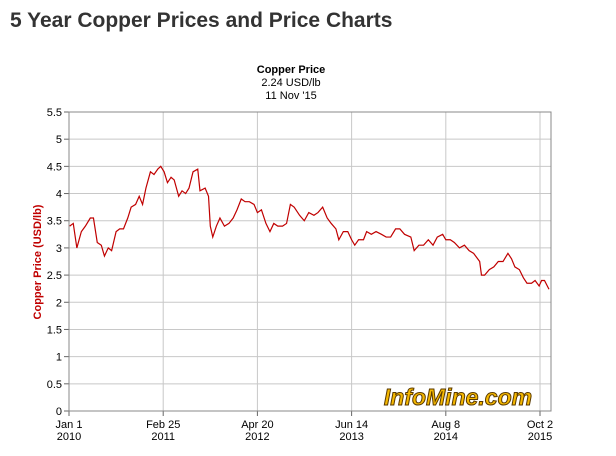 The width and height of the screenshot is (616, 456). Describe the element at coordinates (59, 412) in the screenshot. I see `y-tick-label: 0` at that location.